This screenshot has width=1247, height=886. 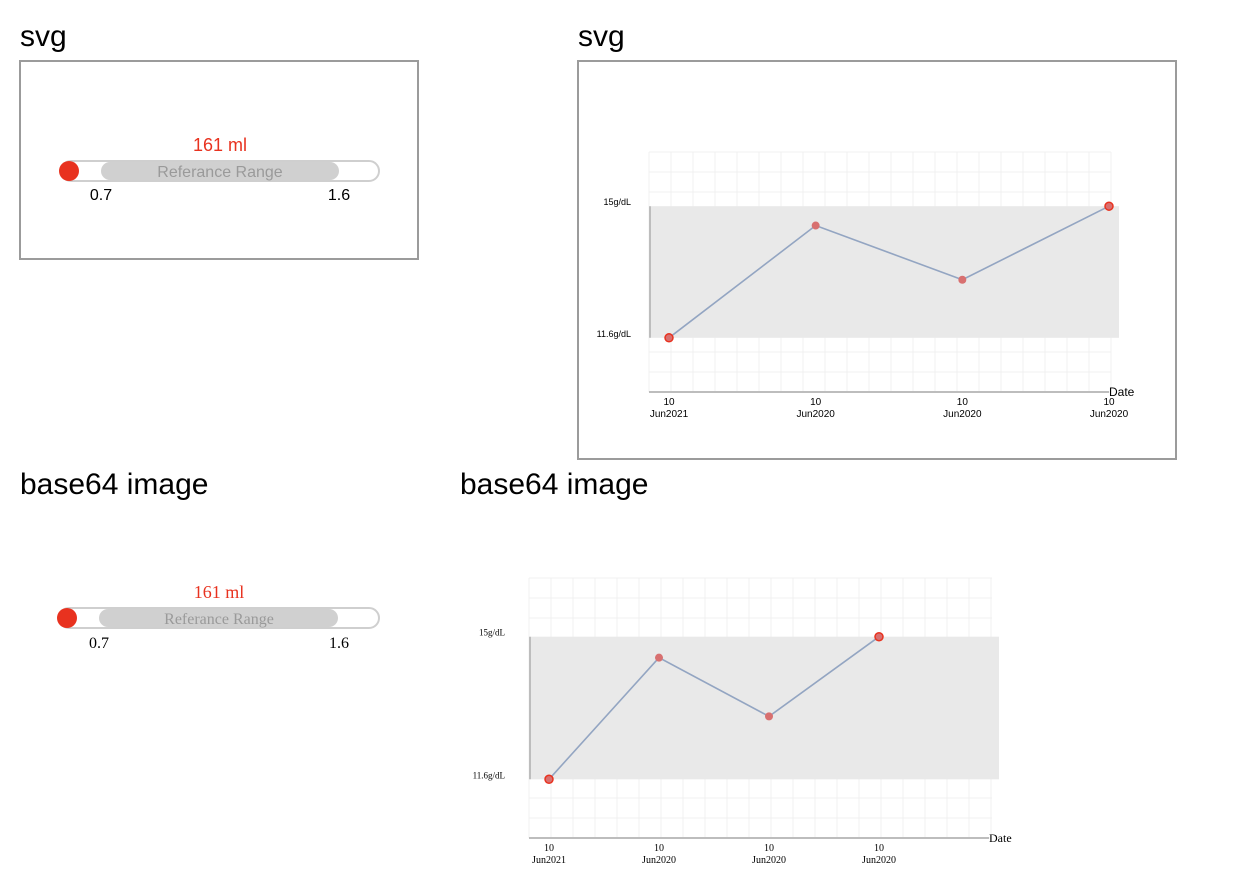 What do you see at coordinates (43, 36) in the screenshot?
I see `svg-heading-left: svg` at bounding box center [43, 36].